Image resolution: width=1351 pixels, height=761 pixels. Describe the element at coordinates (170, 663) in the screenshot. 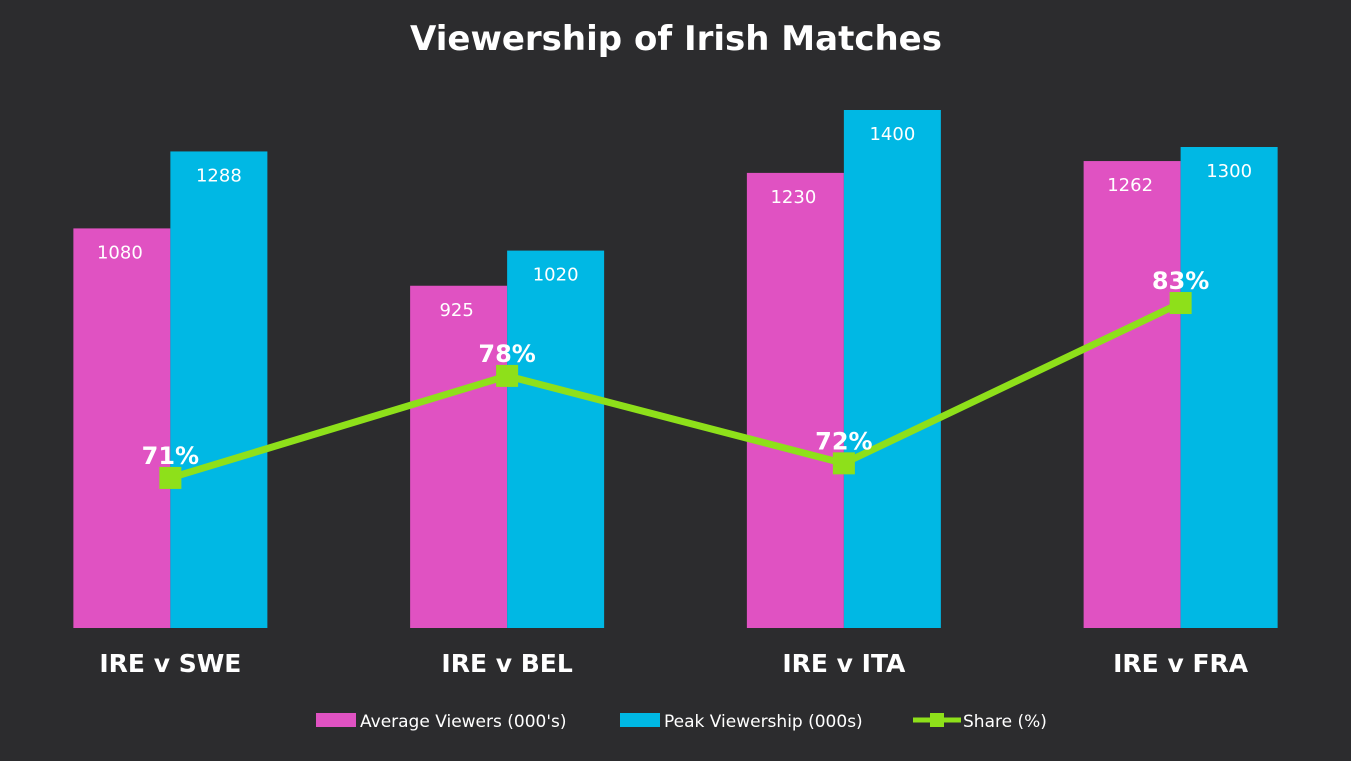

I see `category-label-0: IRE v SWE` at that location.